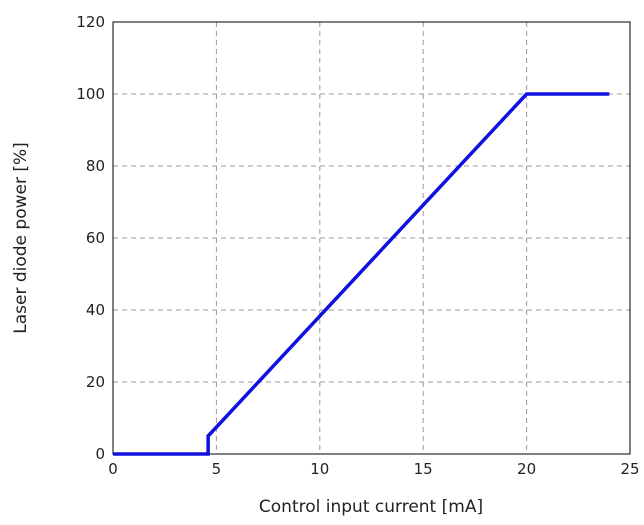  I want to click on x-tick-label: 25, so click(629, 469).